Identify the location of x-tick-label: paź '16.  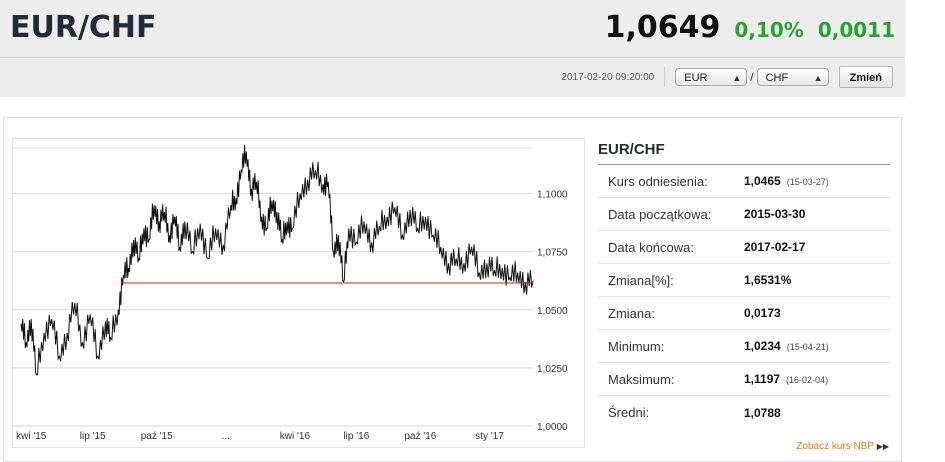
(420, 436).